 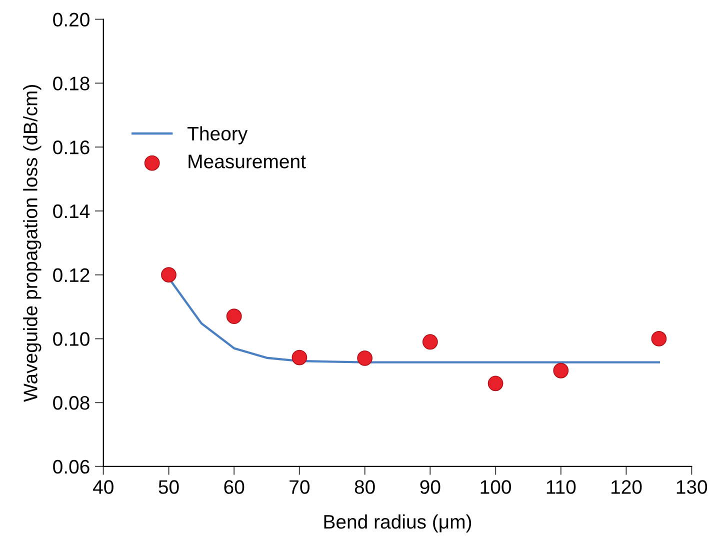 I want to click on x-axis-title: Bend radius (μm), so click(x=398, y=523).